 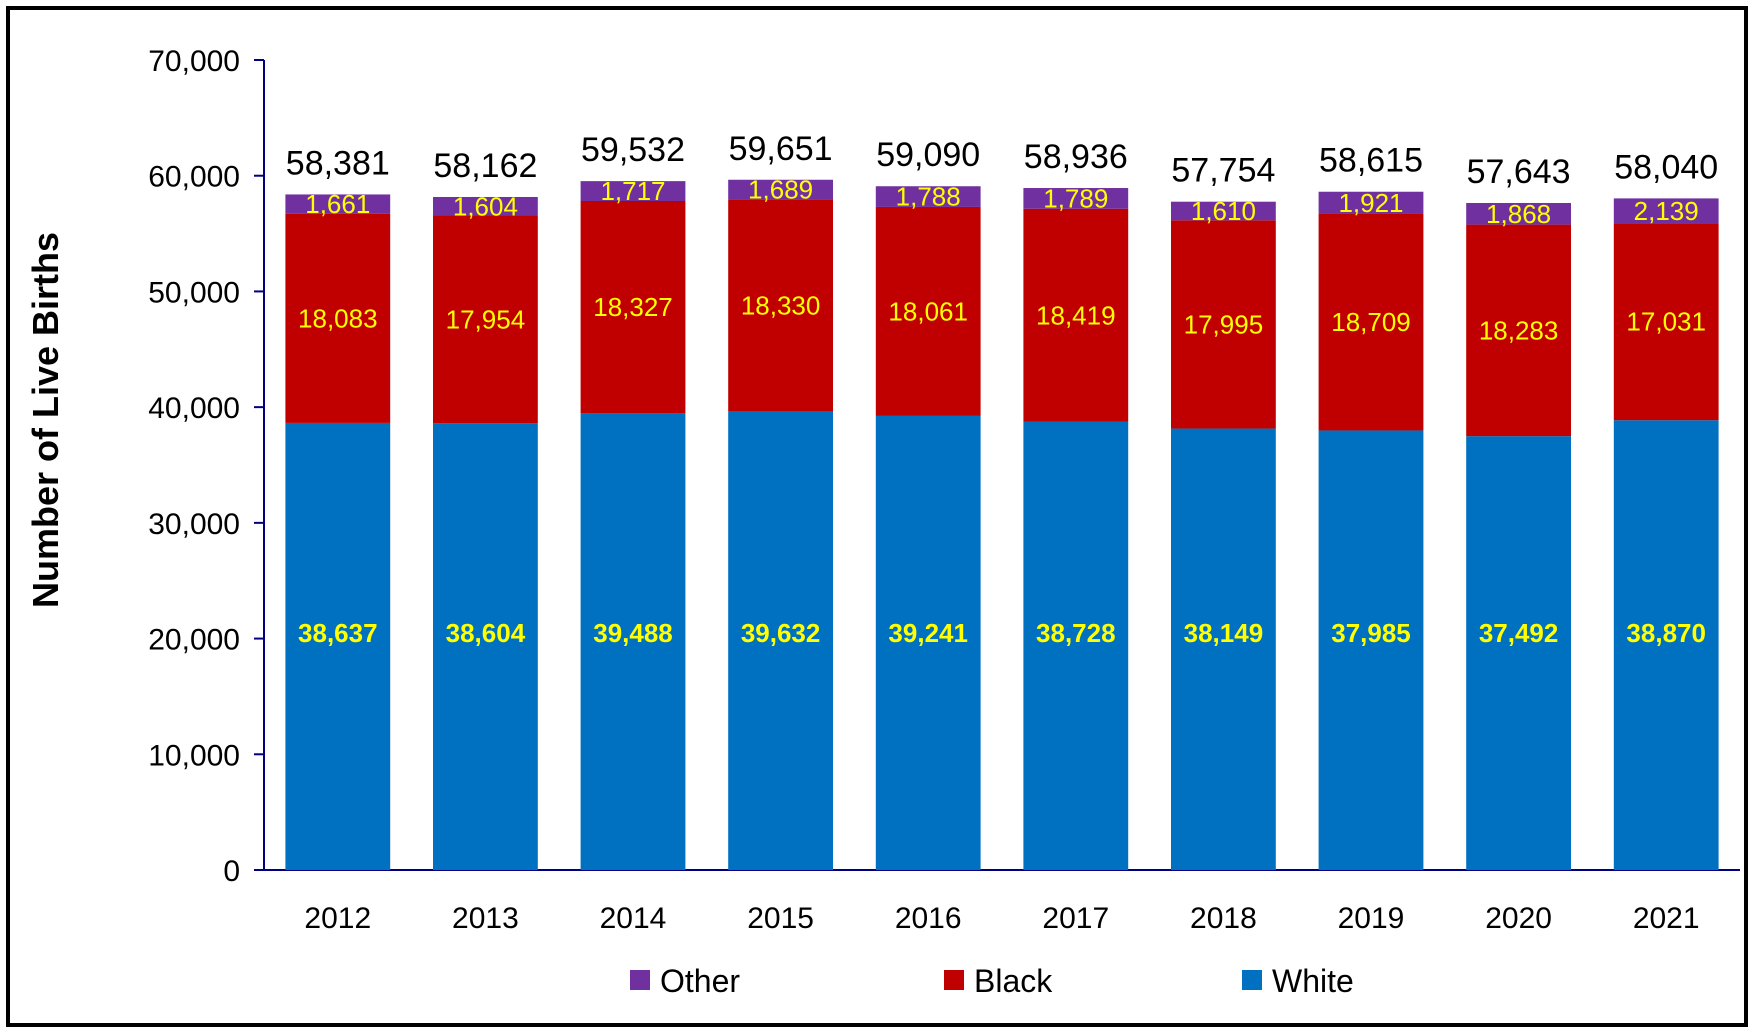 I want to click on y-tick-label: 20,000, so click(x=194, y=640).